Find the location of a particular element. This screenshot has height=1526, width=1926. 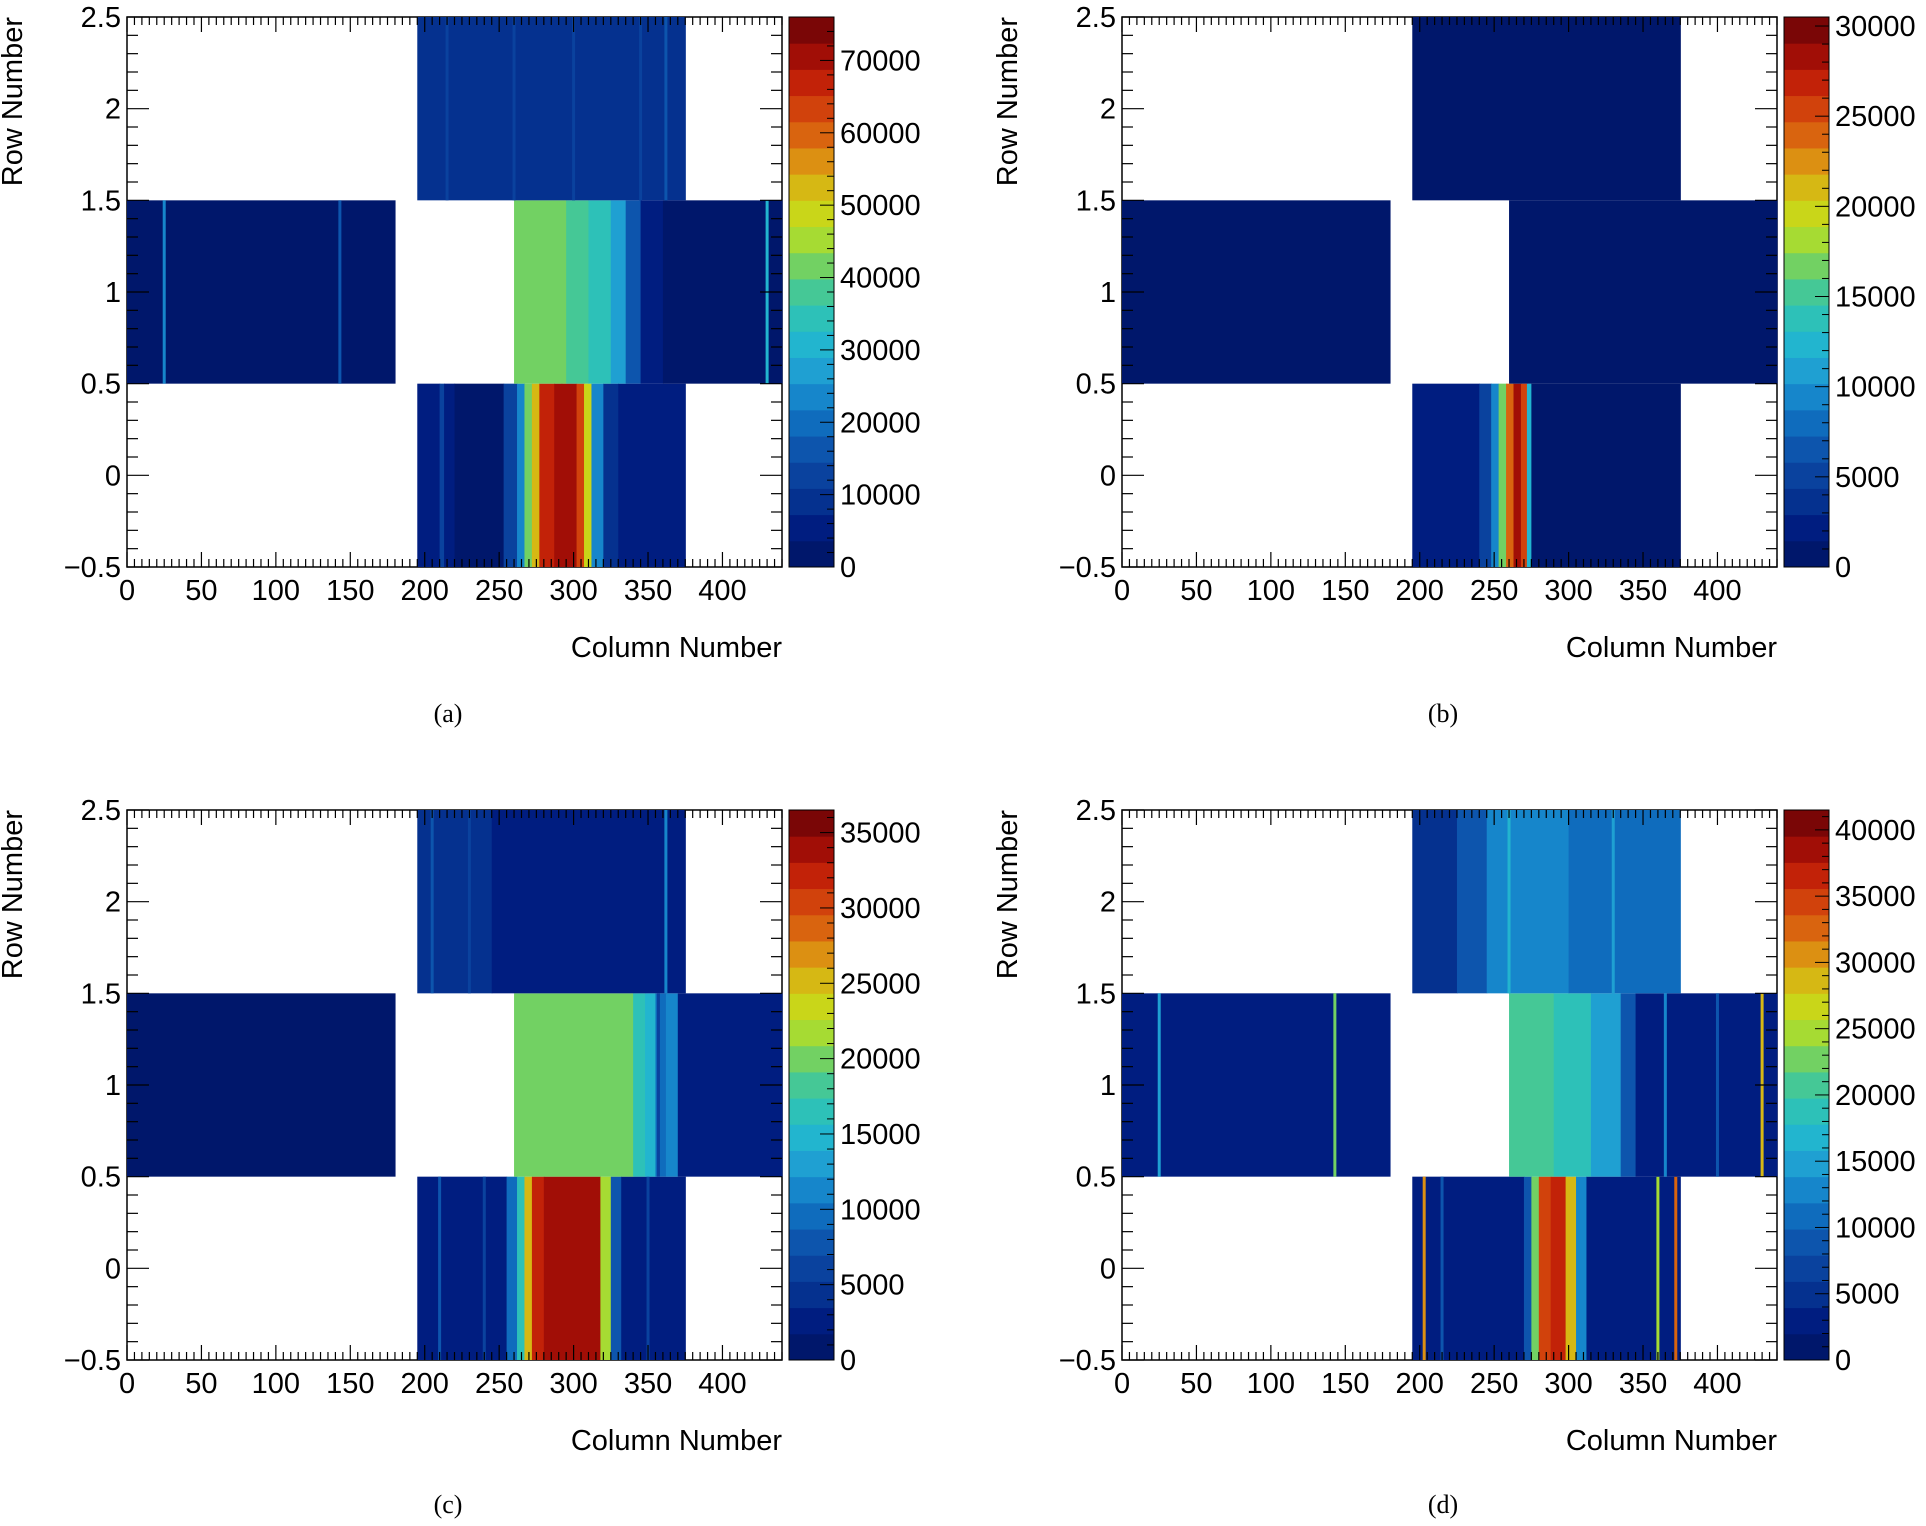

panel-caption: (c) is located at coordinates (448, 1504).